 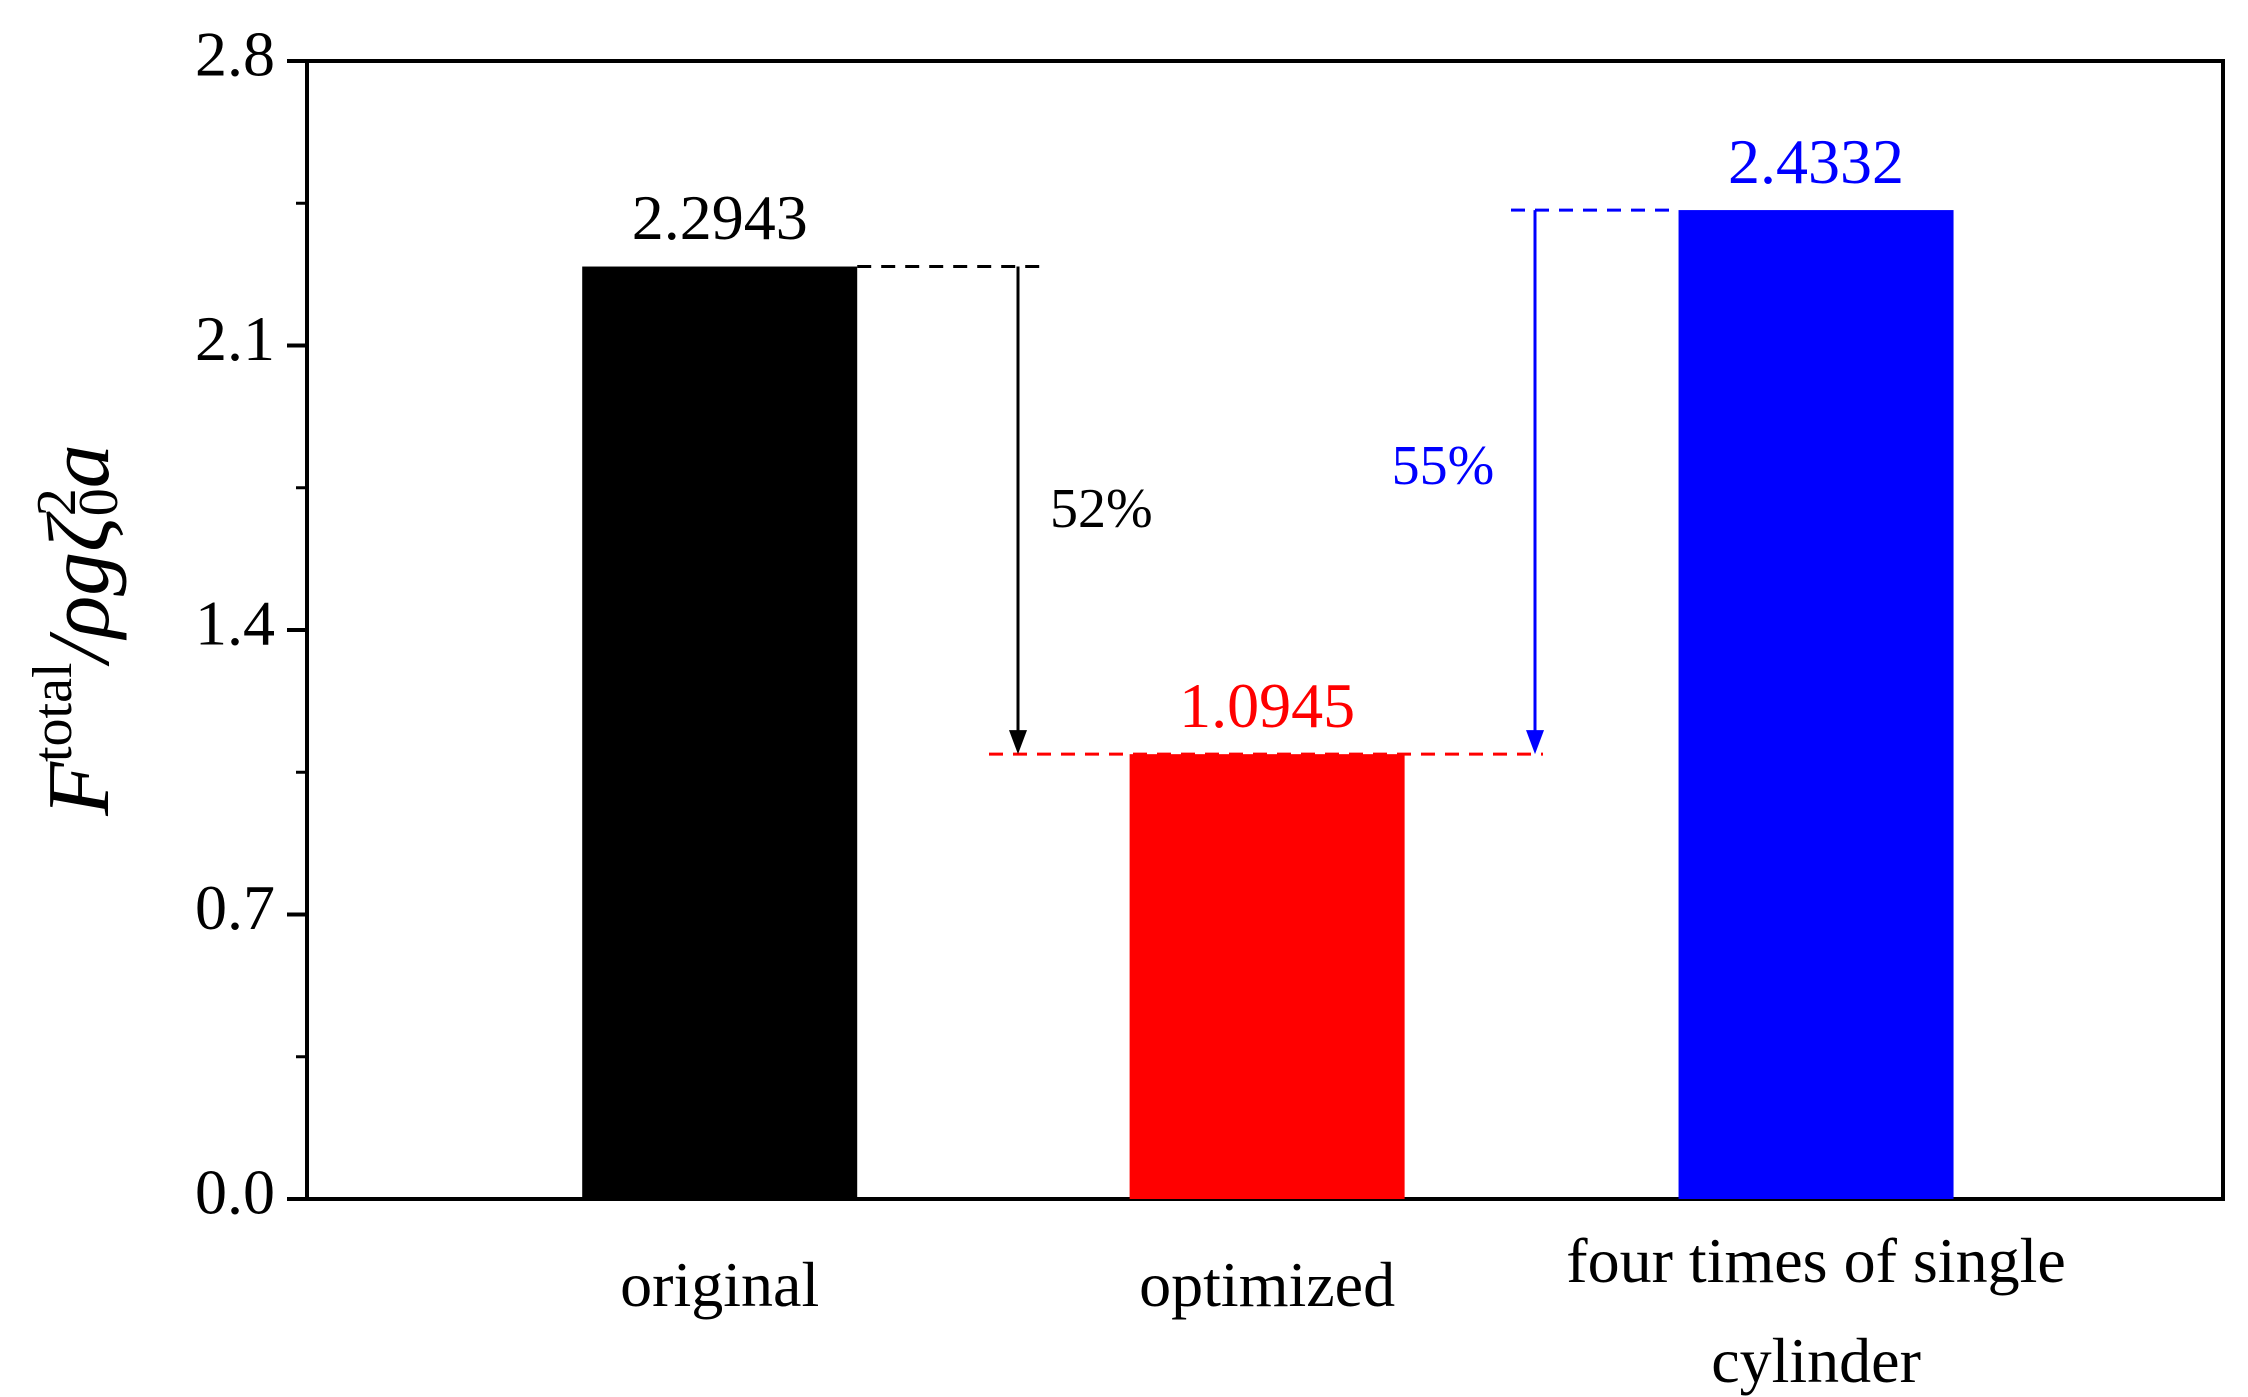 I want to click on value-label: 2.2943, so click(x=720, y=217).